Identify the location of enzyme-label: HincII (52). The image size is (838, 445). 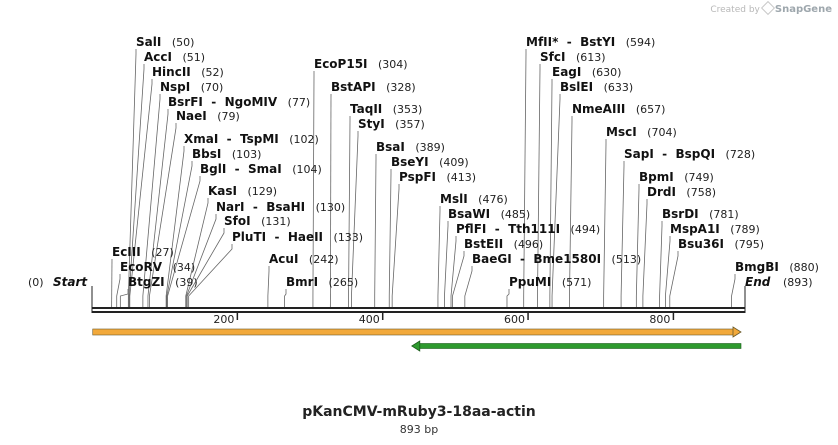
(188, 72).